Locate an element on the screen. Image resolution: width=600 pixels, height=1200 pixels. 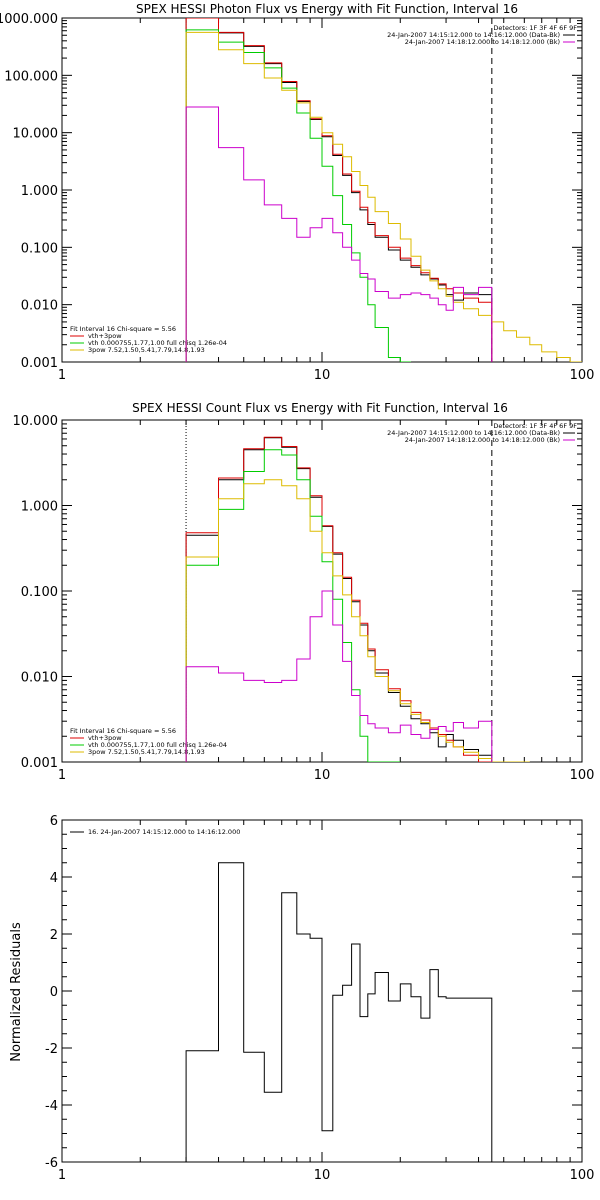
photon-series-24jan2007 is located at coordinates (339, 234).